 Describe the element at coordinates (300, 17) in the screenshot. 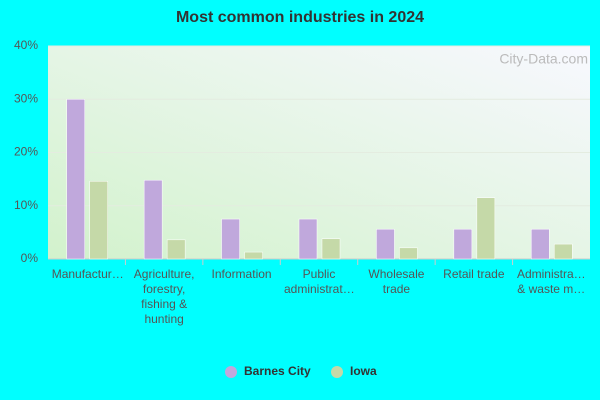

I see `chart-title: Most common industries in 2024` at that location.